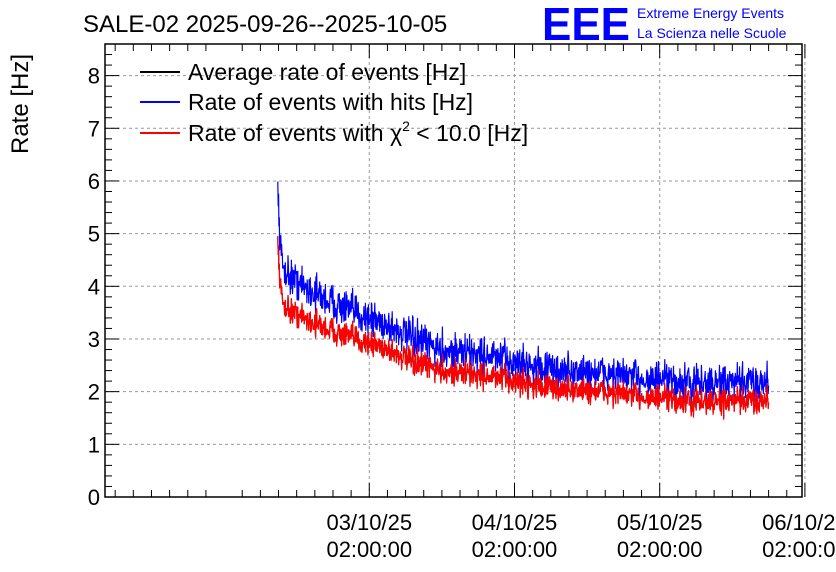 Image resolution: width=836 pixels, height=572 pixels. What do you see at coordinates (94, 234) in the screenshot?
I see `y-tick-label: 5` at bounding box center [94, 234].